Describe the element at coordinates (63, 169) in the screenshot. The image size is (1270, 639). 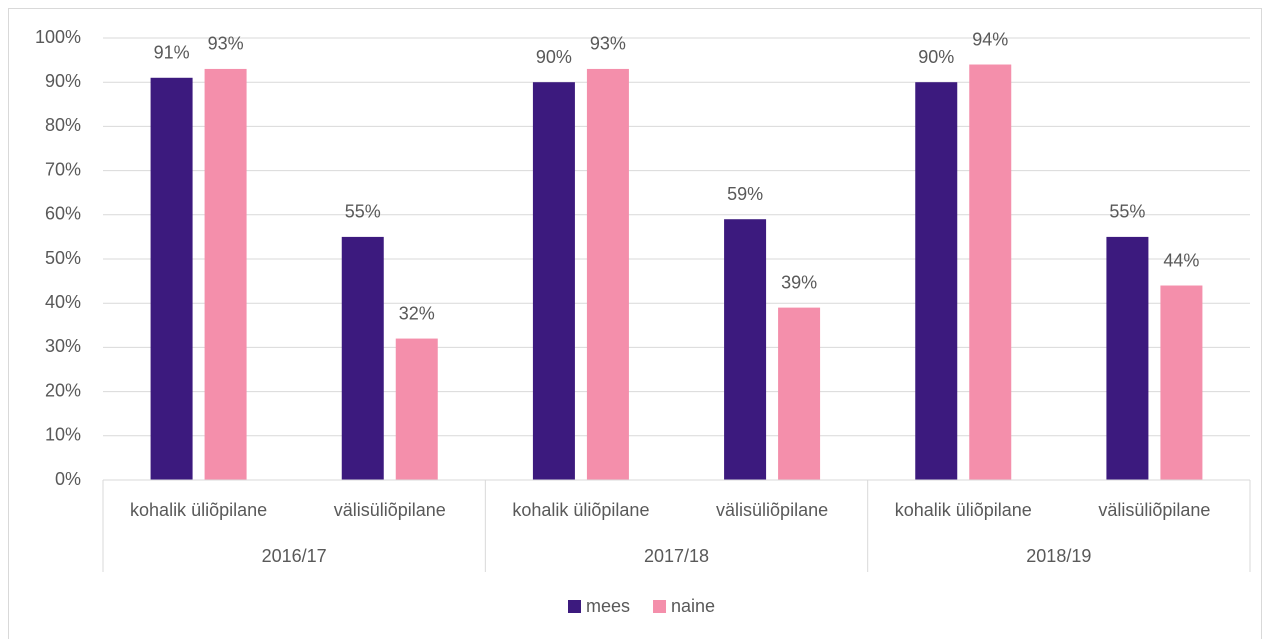
I see `y-tick-label: 70%` at that location.